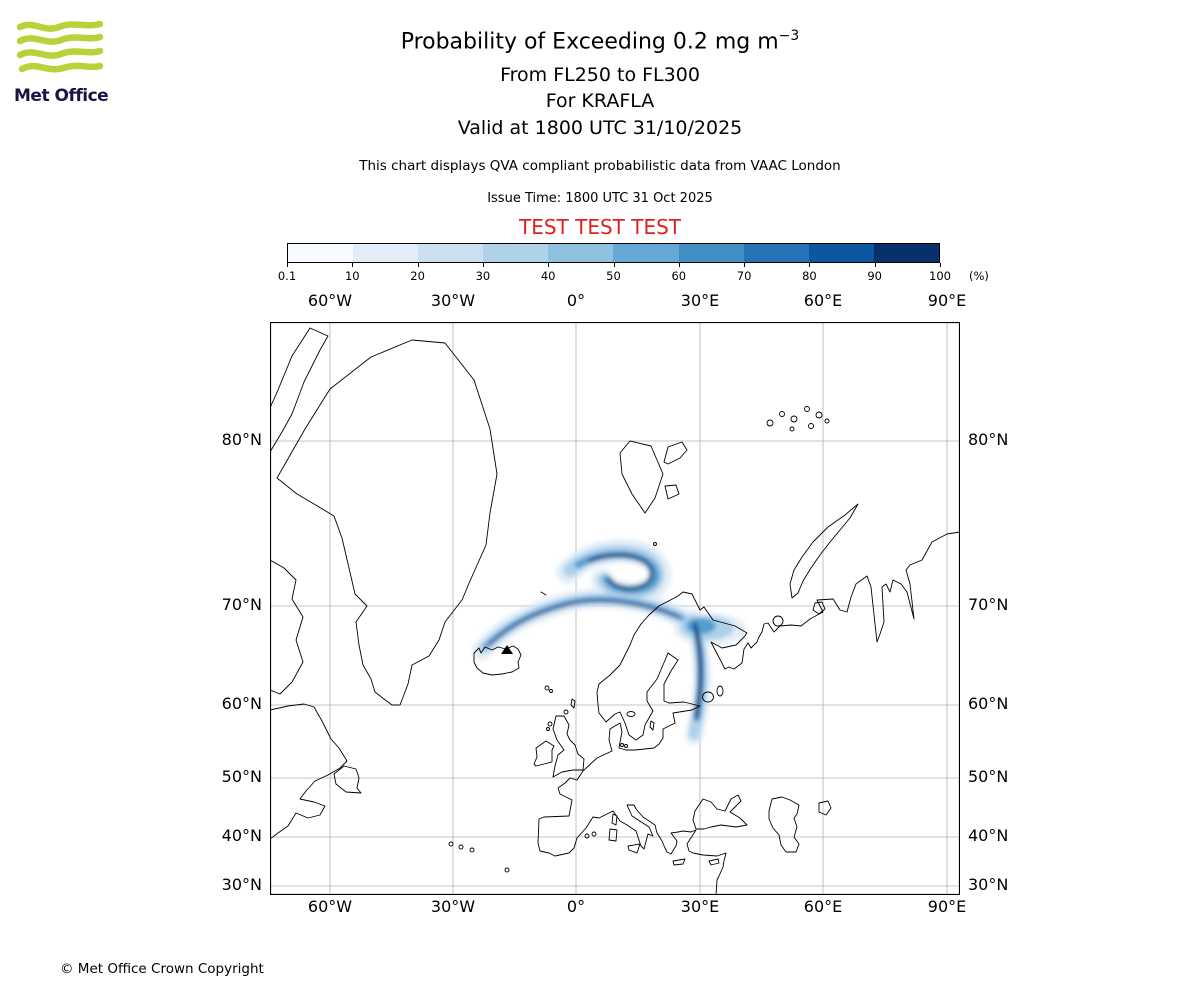  I want to click on lat-label-left-50n: 50°N, so click(241, 776).